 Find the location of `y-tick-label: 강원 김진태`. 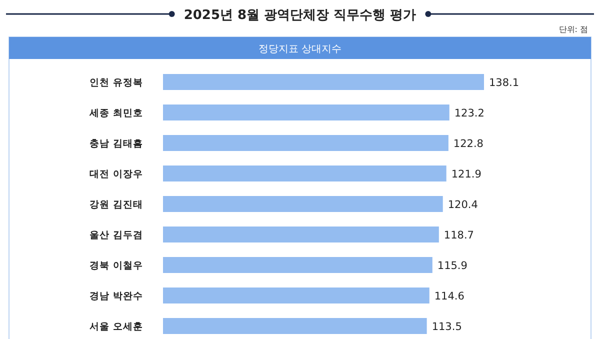

y-tick-label: 강원 김진태 is located at coordinates (116, 205).